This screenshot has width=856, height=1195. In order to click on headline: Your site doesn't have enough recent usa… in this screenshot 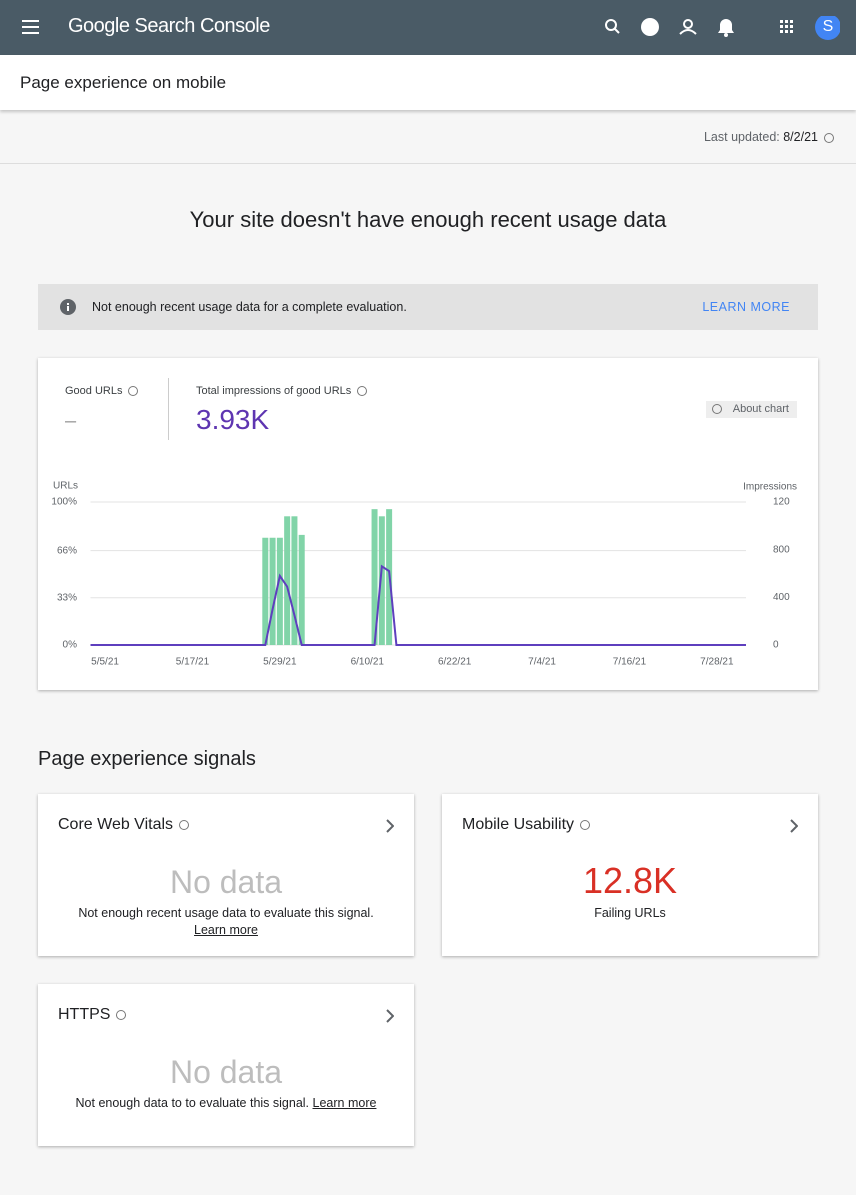, I will do `click(428, 219)`.